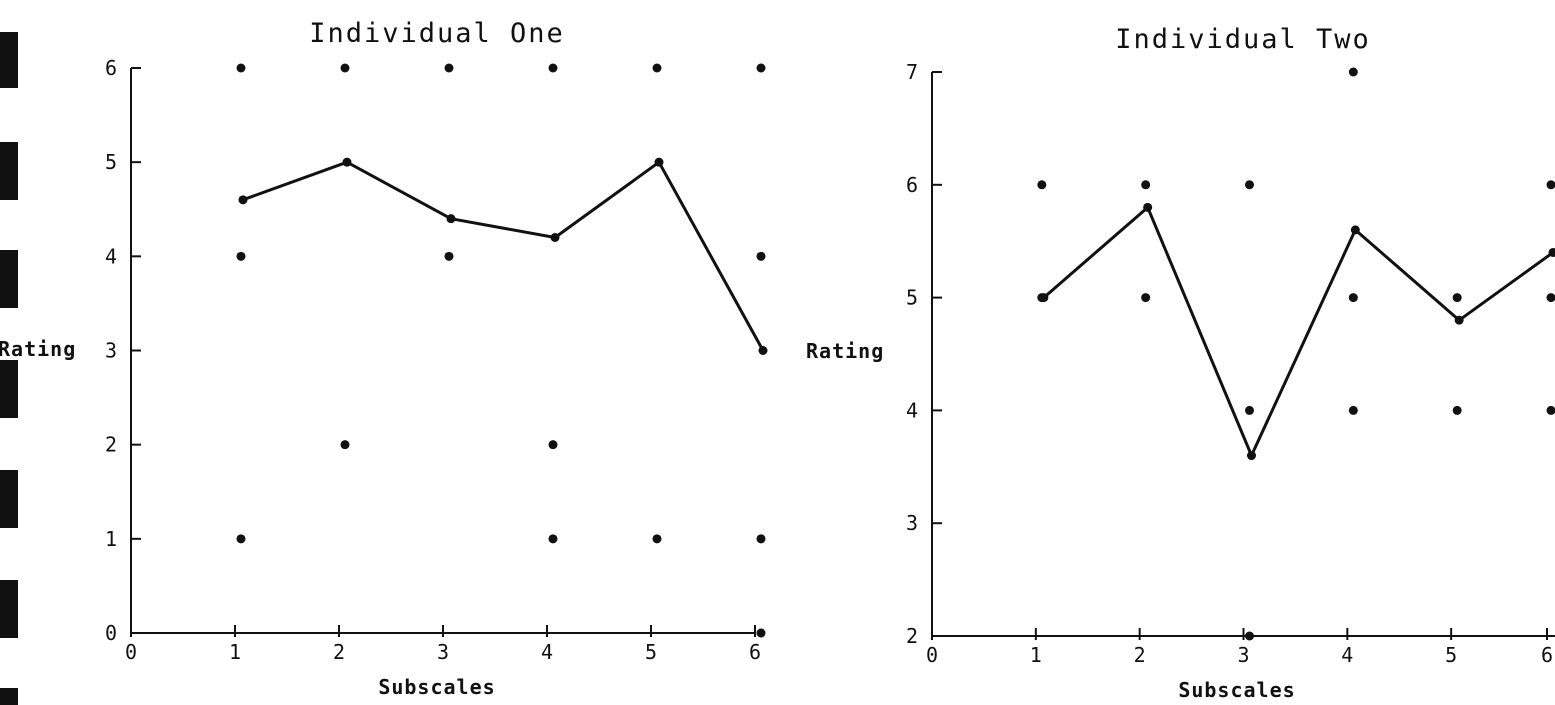 This screenshot has height=705, width=1555. I want to click on chart-title: Individual One, so click(437, 33).